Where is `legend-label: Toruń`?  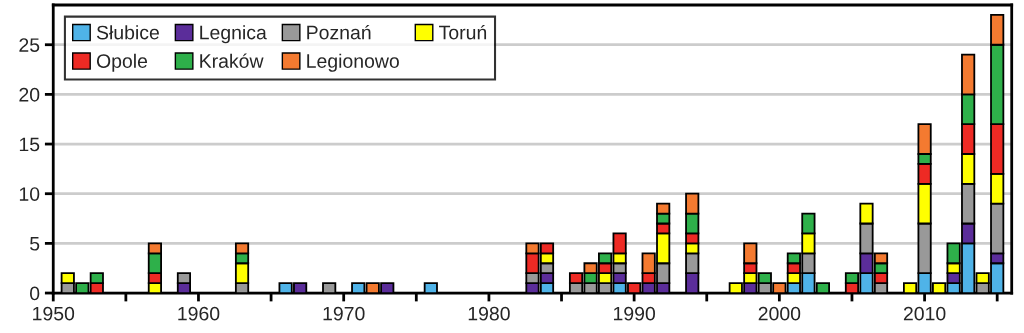
legend-label: Toruń is located at coordinates (463, 32).